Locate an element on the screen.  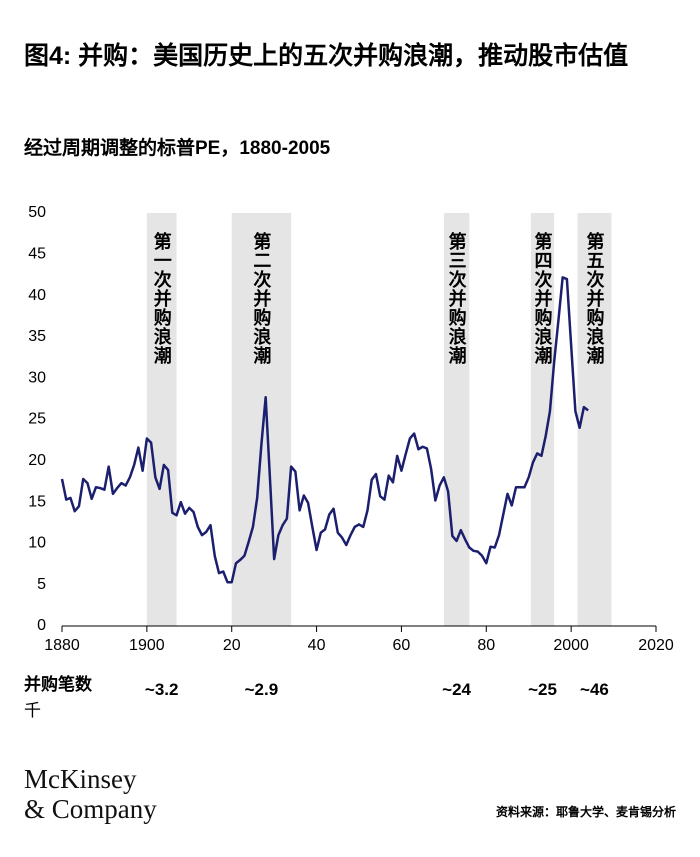
wave-label: 第三次并购浪潮 is located at coordinates (456, 298).